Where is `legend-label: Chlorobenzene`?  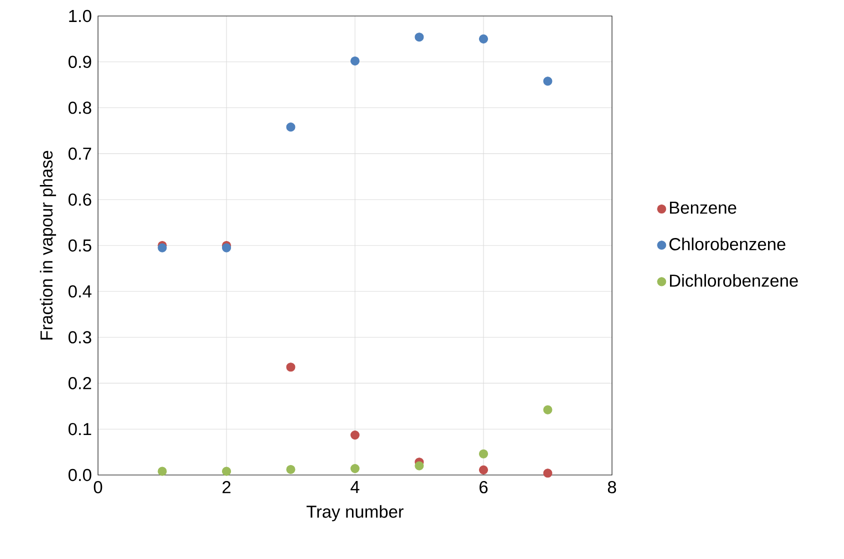 legend-label: Chlorobenzene is located at coordinates (727, 244).